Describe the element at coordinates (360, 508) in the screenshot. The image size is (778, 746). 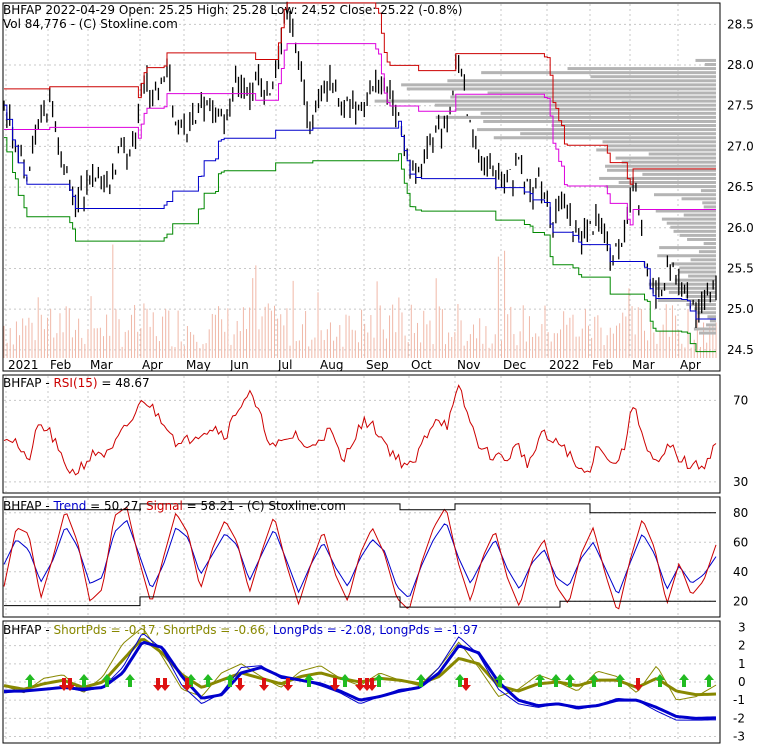
I see `trend-upper-band` at that location.